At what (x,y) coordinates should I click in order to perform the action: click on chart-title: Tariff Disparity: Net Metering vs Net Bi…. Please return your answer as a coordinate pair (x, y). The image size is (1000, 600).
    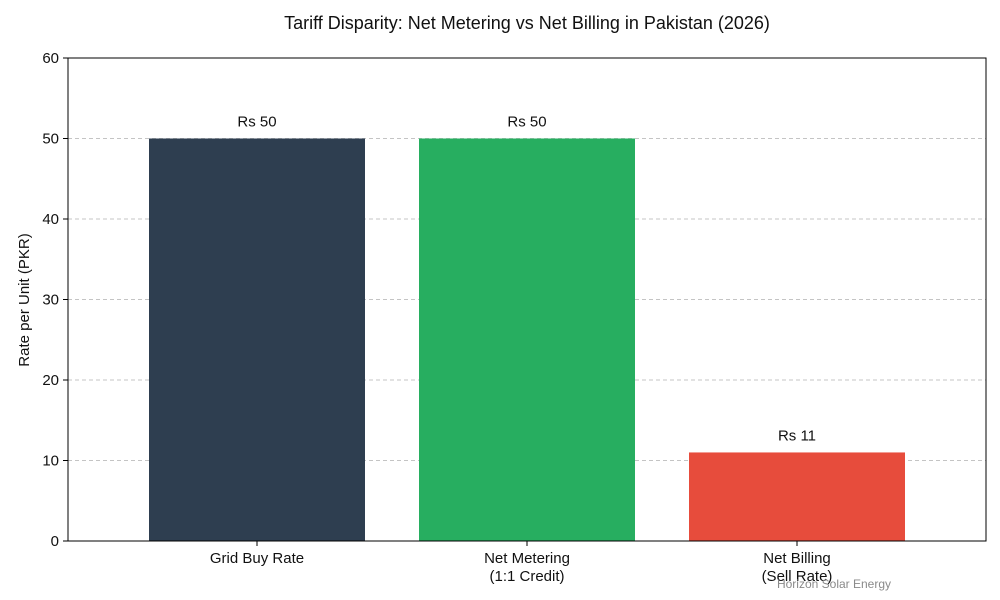
    Looking at the image, I should click on (527, 23).